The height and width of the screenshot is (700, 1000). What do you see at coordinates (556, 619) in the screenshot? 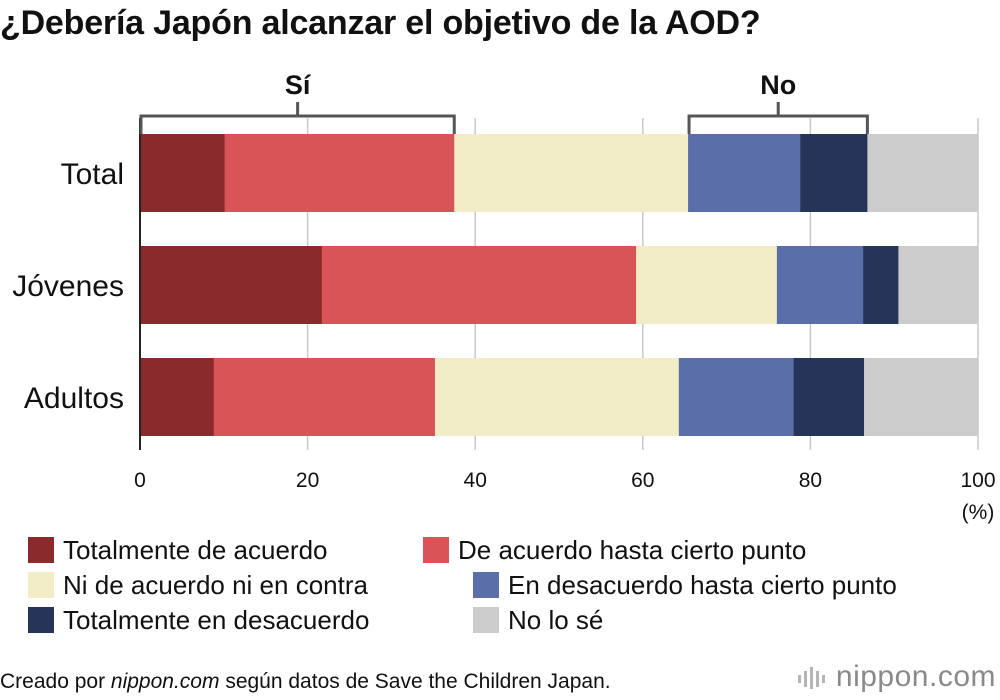
I see `legend-label: No lo sé` at bounding box center [556, 619].